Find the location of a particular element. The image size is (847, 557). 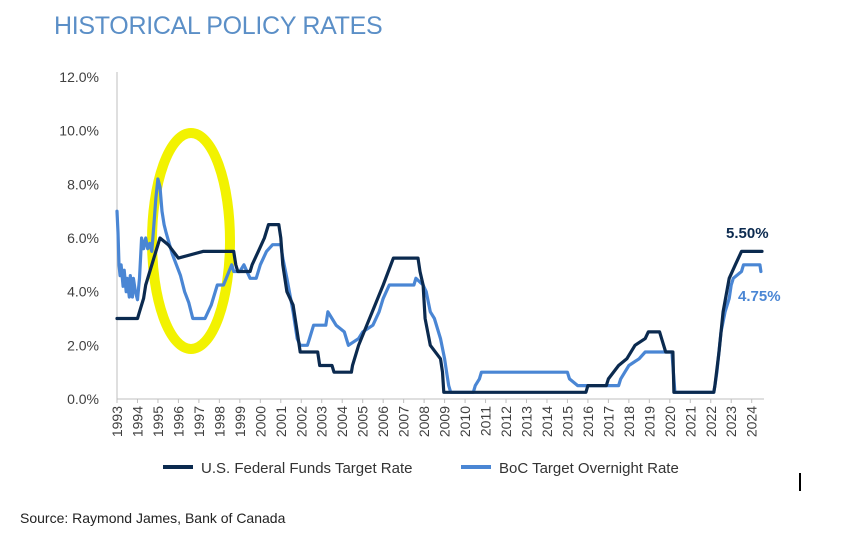

y-tick-label: 8.0% is located at coordinates (83, 184).